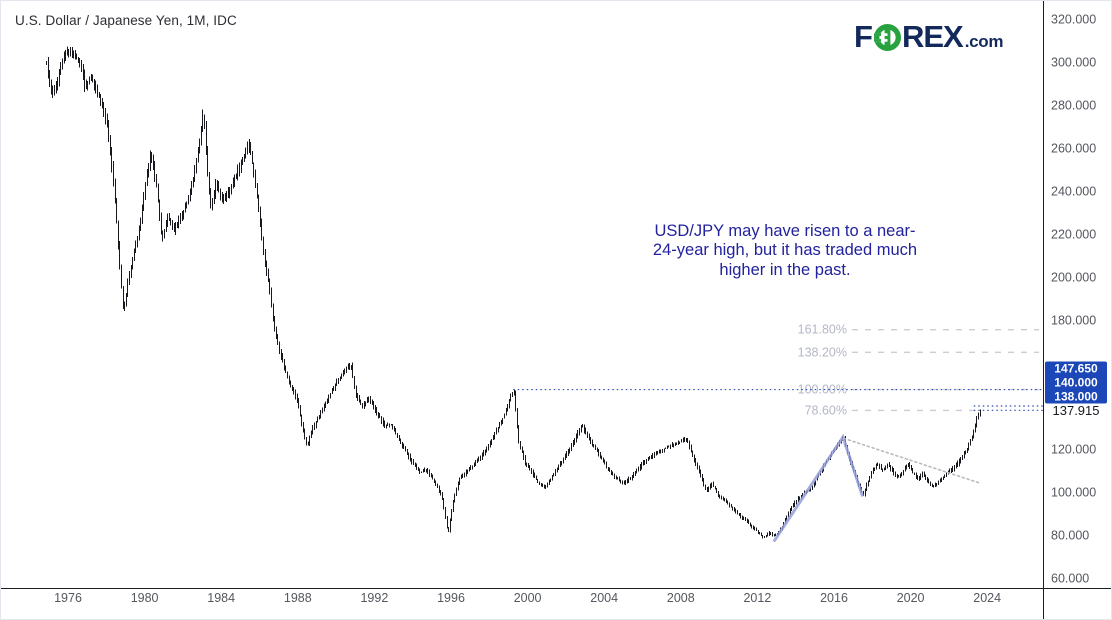  I want to click on y-tick-label: 200.000, so click(1073, 278).